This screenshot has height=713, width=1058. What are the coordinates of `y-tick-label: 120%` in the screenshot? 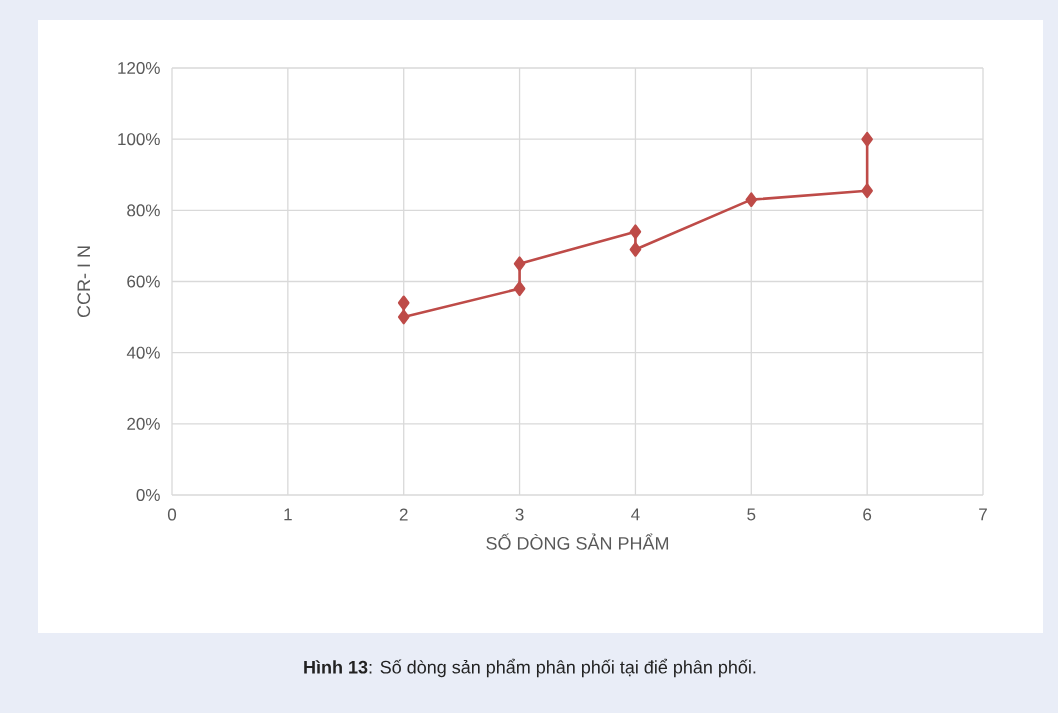 It's located at (139, 68).